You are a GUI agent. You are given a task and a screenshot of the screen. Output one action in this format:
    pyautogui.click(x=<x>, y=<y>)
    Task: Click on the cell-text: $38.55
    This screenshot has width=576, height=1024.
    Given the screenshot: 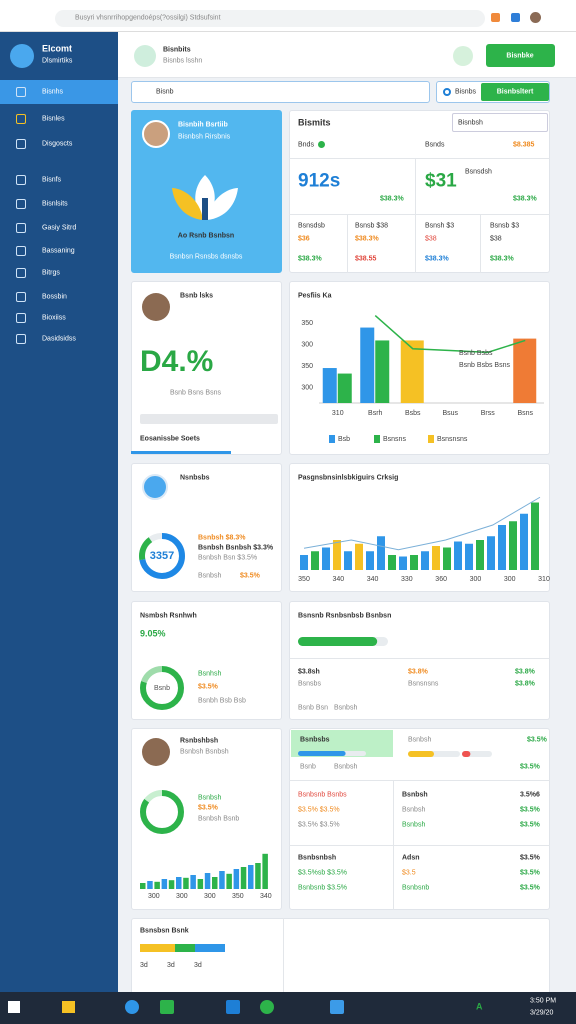 What is the action you would take?
    pyautogui.click(x=366, y=259)
    